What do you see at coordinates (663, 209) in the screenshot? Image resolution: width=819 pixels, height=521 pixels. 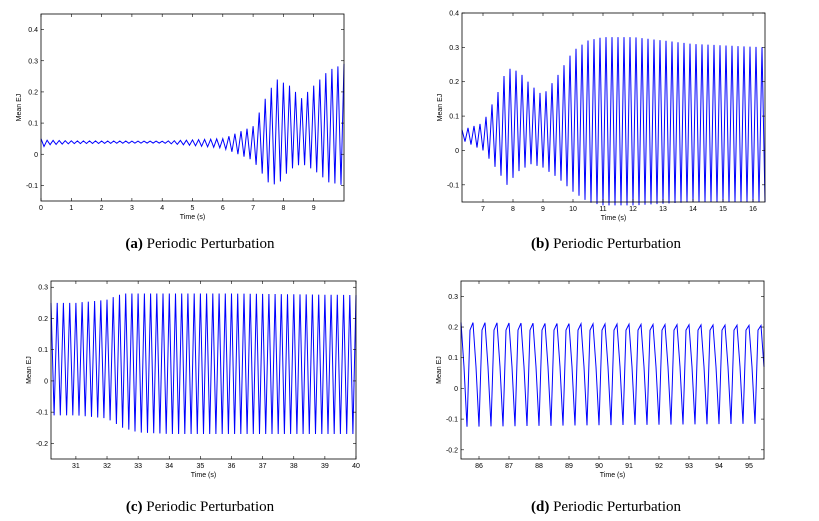 I see `x-tick-label: 13` at bounding box center [663, 209].